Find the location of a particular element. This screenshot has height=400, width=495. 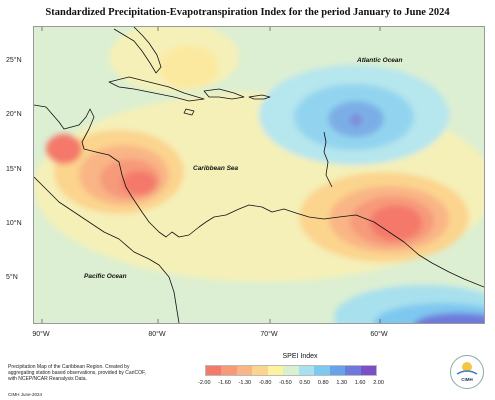

lon-label: 60°W is located at coordinates (379, 334).